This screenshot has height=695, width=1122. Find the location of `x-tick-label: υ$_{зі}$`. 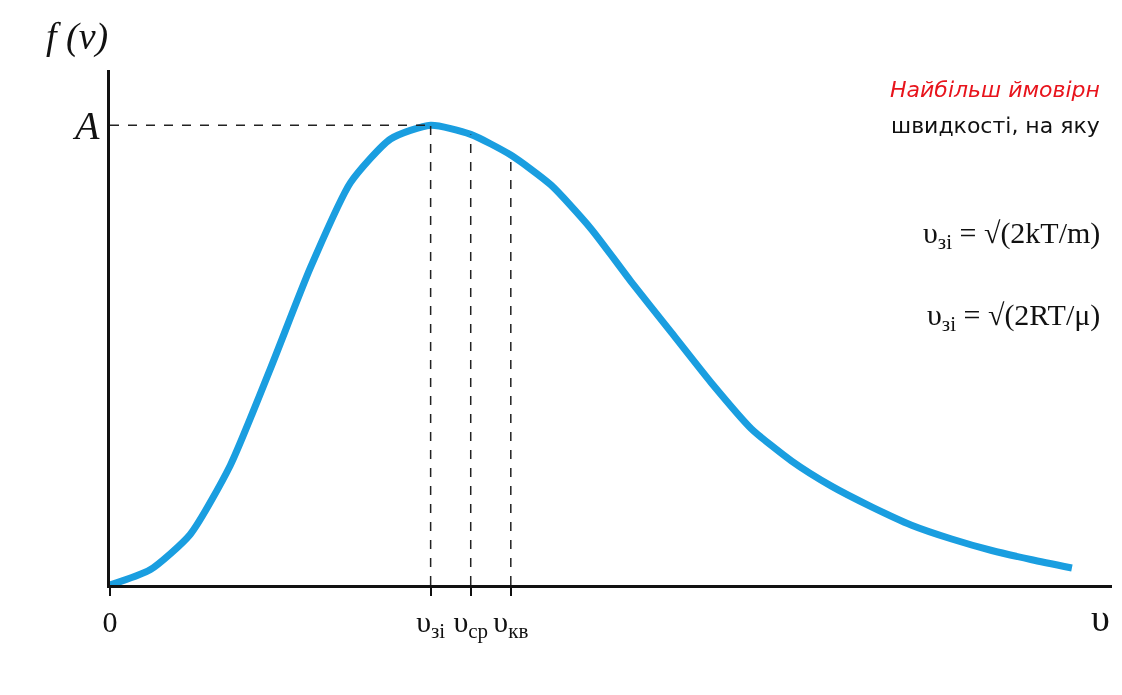

x-tick-label: υ$_{зі}$ is located at coordinates (431, 624).